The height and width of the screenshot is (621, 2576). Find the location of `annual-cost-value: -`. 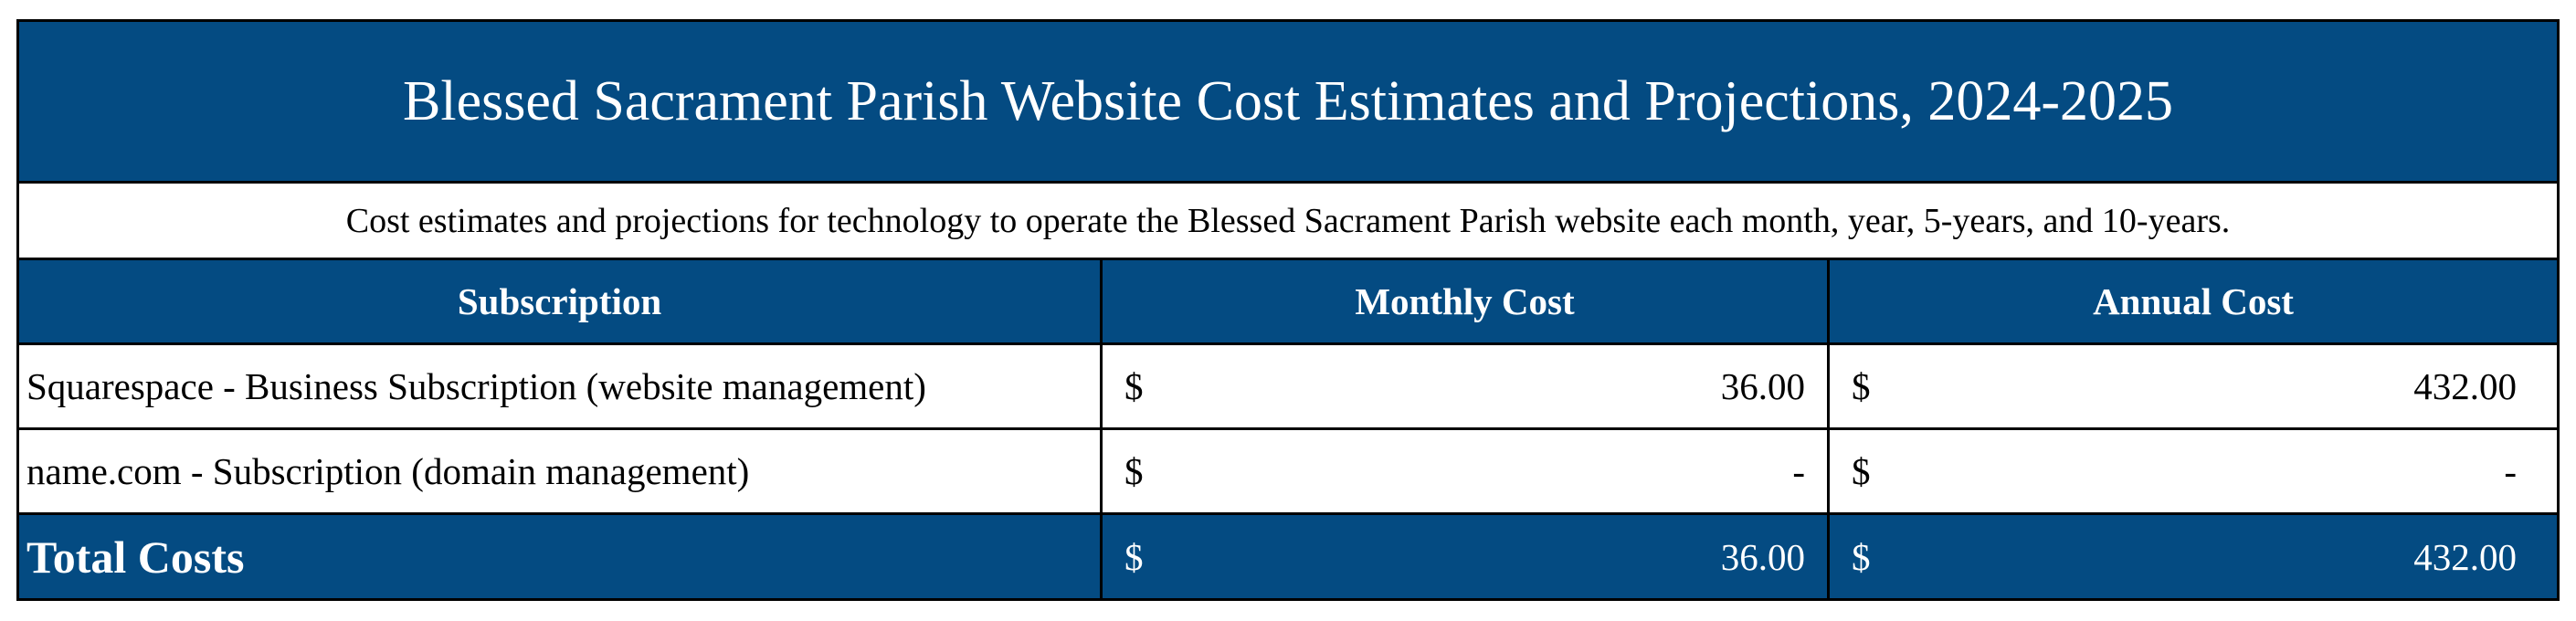

annual-cost-value: - is located at coordinates (2510, 471).